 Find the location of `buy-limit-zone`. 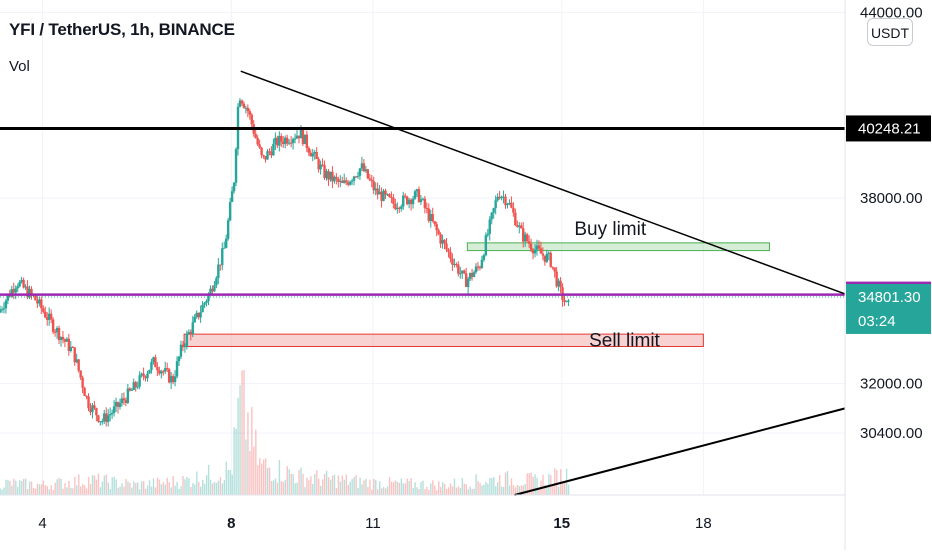

buy-limit-zone is located at coordinates (618, 247).